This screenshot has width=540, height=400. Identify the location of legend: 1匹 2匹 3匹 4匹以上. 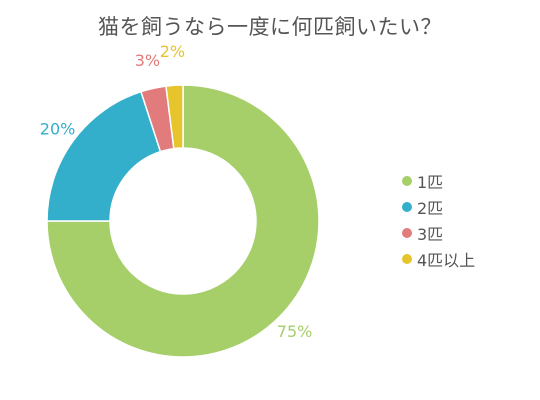
(438, 220).